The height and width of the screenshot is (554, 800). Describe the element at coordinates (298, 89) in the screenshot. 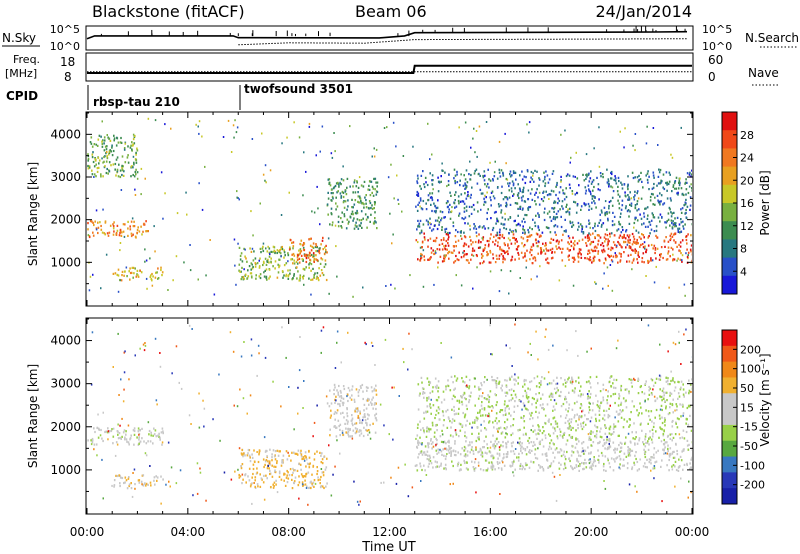

I see `cpid-segment-2: twofsound 3501` at that location.